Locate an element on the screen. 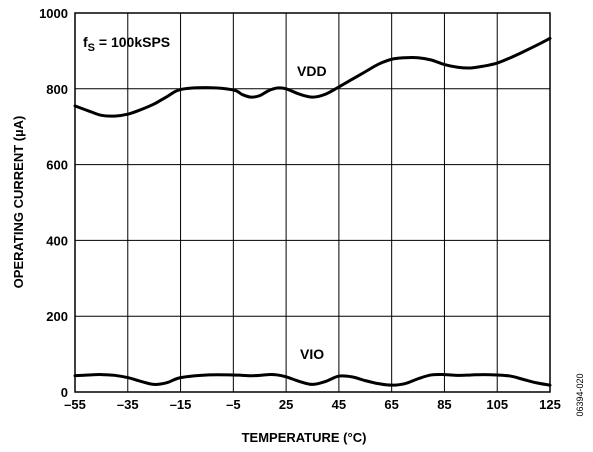  series-label-vdd: VDD is located at coordinates (312, 71).